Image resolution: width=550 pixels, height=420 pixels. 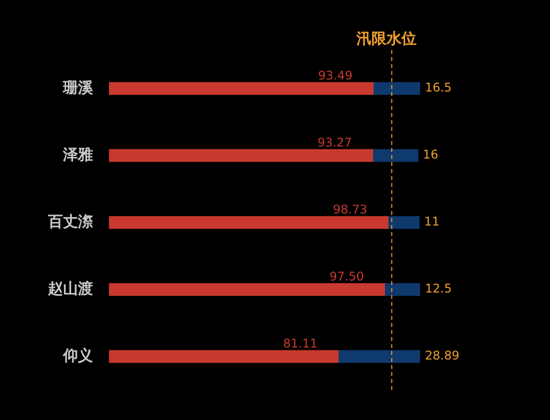 I want to click on ref-line-label: 汛限水位, so click(x=386, y=38).